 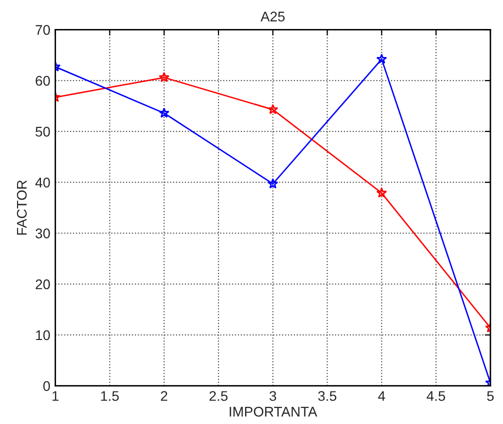 I want to click on y-tick-label: 50, so click(x=43, y=131).